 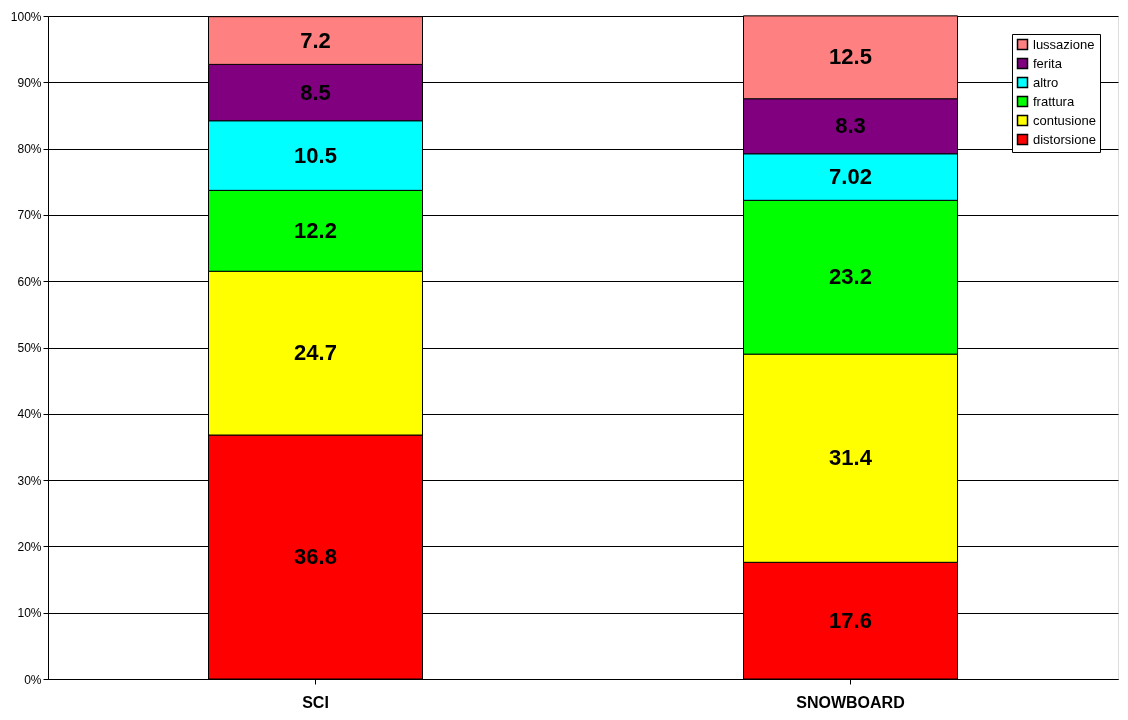 I want to click on legend-label: distorsione, so click(x=1064, y=139).